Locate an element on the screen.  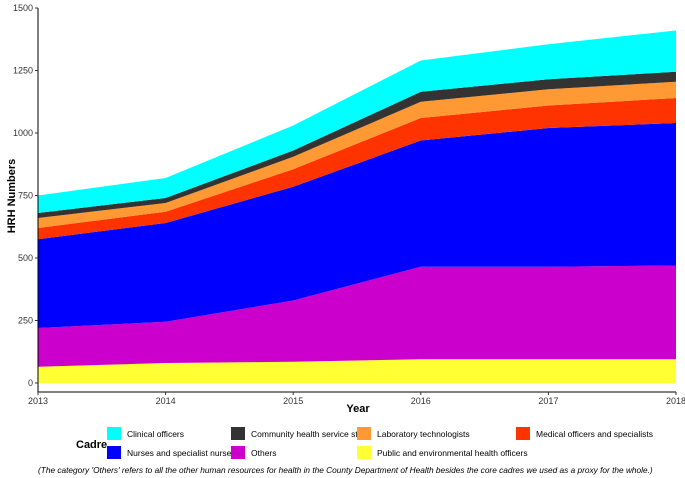
legend-key-community-health-service-staff is located at coordinates (238, 433).